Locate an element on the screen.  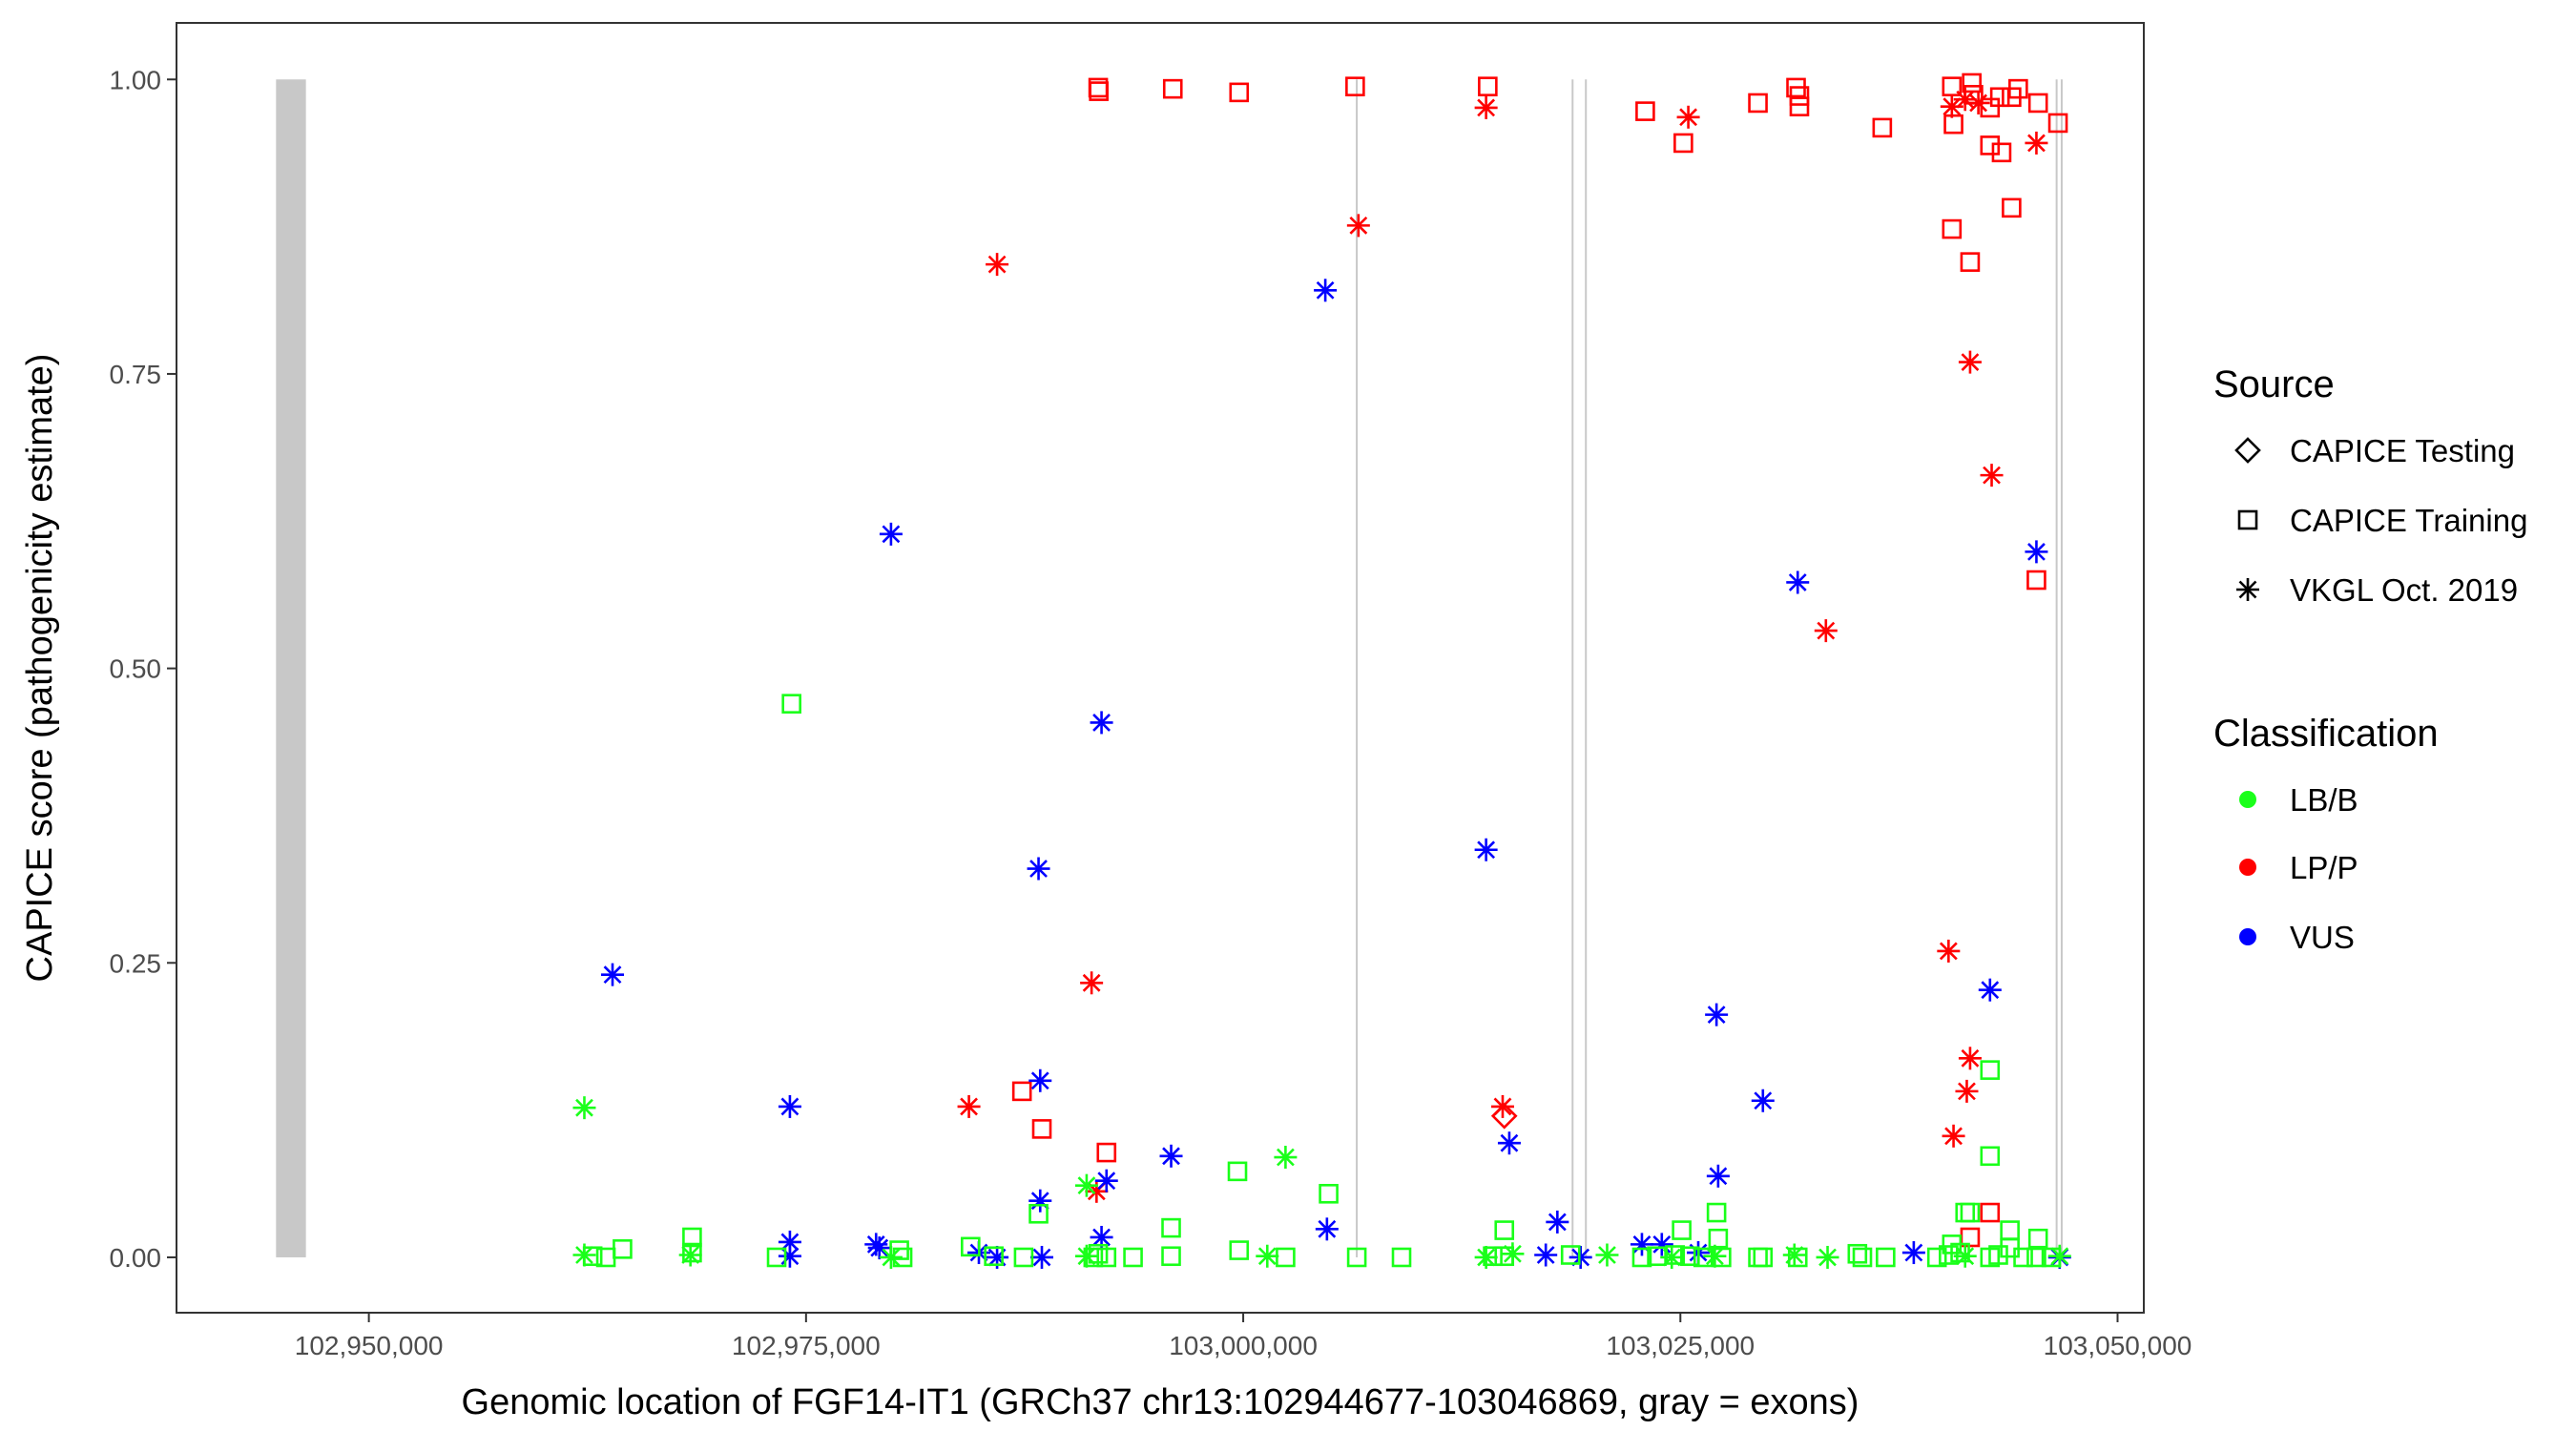
x-tick-label: 102,950,000 is located at coordinates (369, 1345).